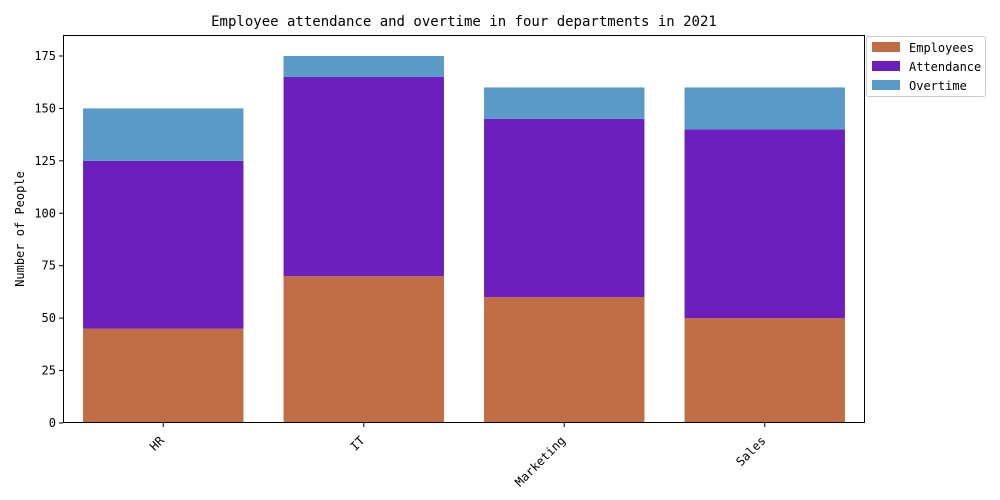 The image size is (1000, 500). I want to click on legend: Employees Attendance Overtime, so click(926, 66).